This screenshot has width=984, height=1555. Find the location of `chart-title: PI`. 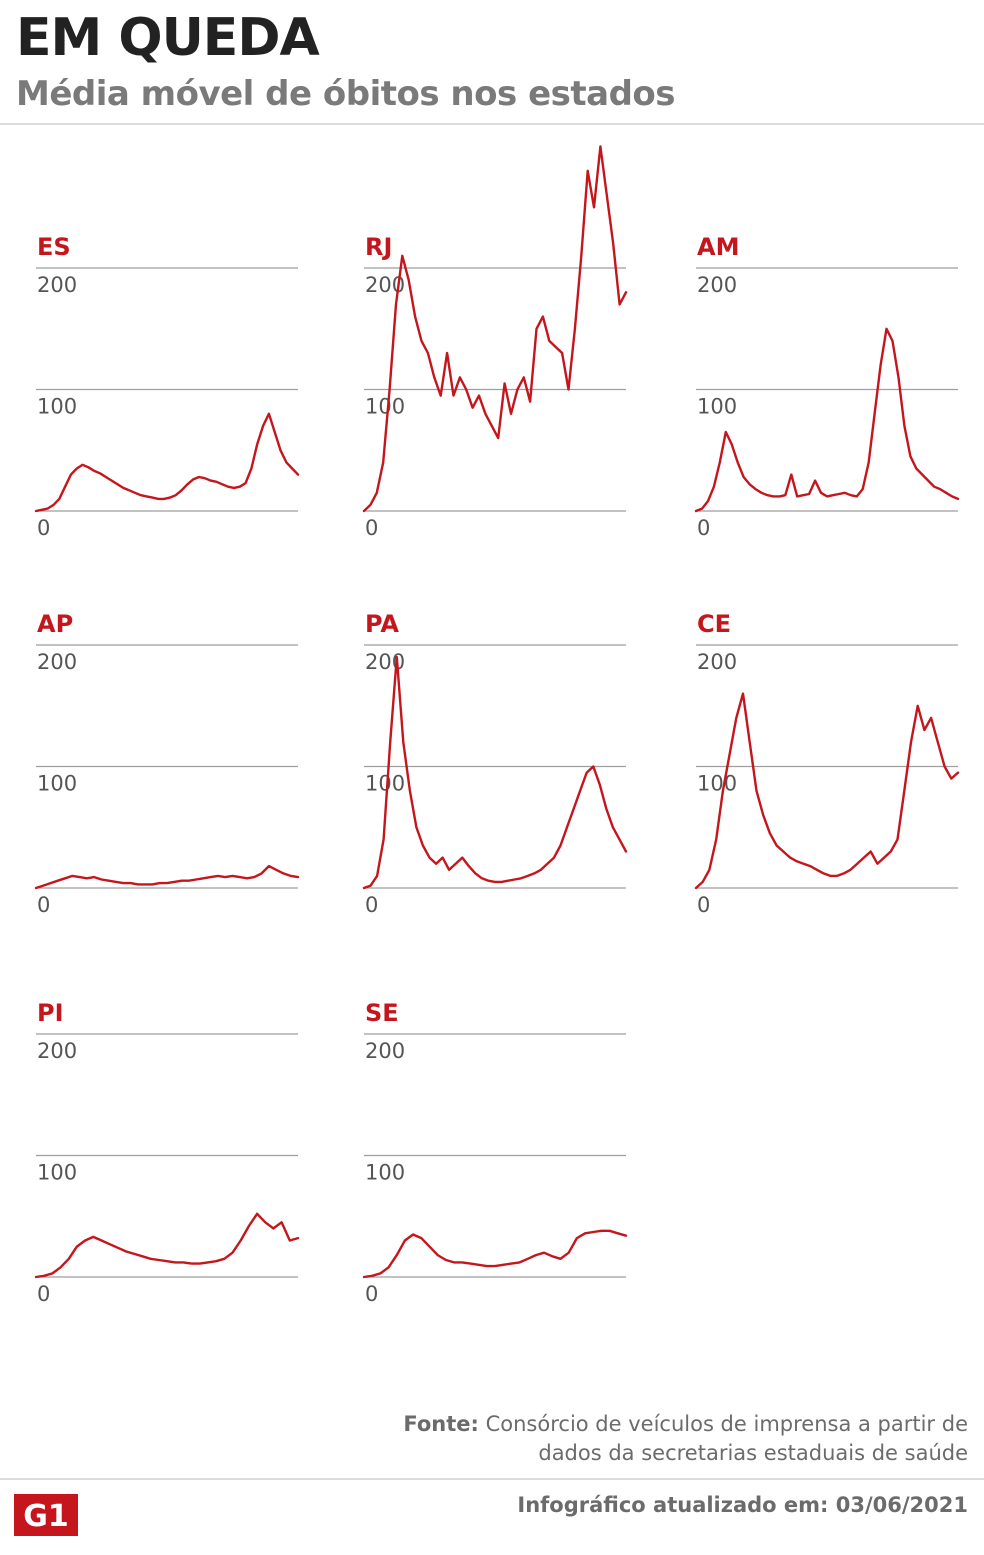

chart-title: PI is located at coordinates (50, 1013).